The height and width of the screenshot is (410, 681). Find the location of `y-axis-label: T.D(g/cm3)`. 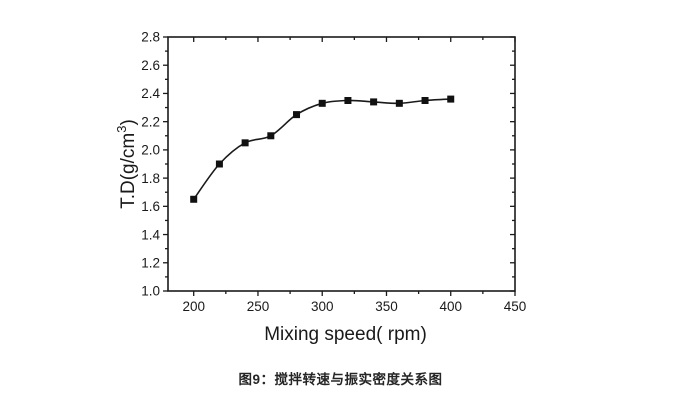

y-axis-label: T.D(g/cm3) is located at coordinates (126, 164).